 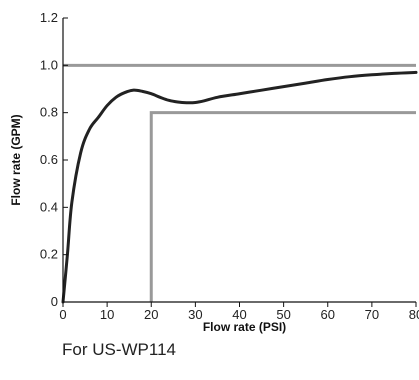 I want to click on x-tick-label: 50, so click(x=283, y=314).